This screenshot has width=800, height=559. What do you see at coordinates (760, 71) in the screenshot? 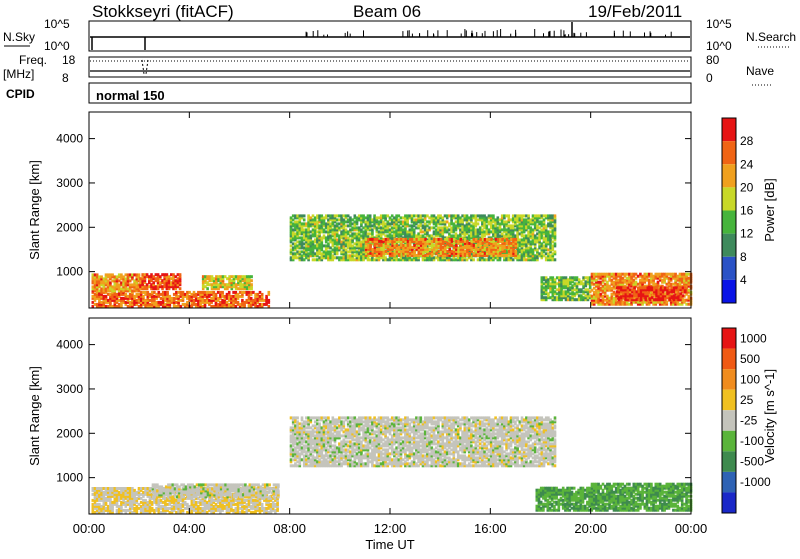
I see `nave-label: Nave` at bounding box center [760, 71].